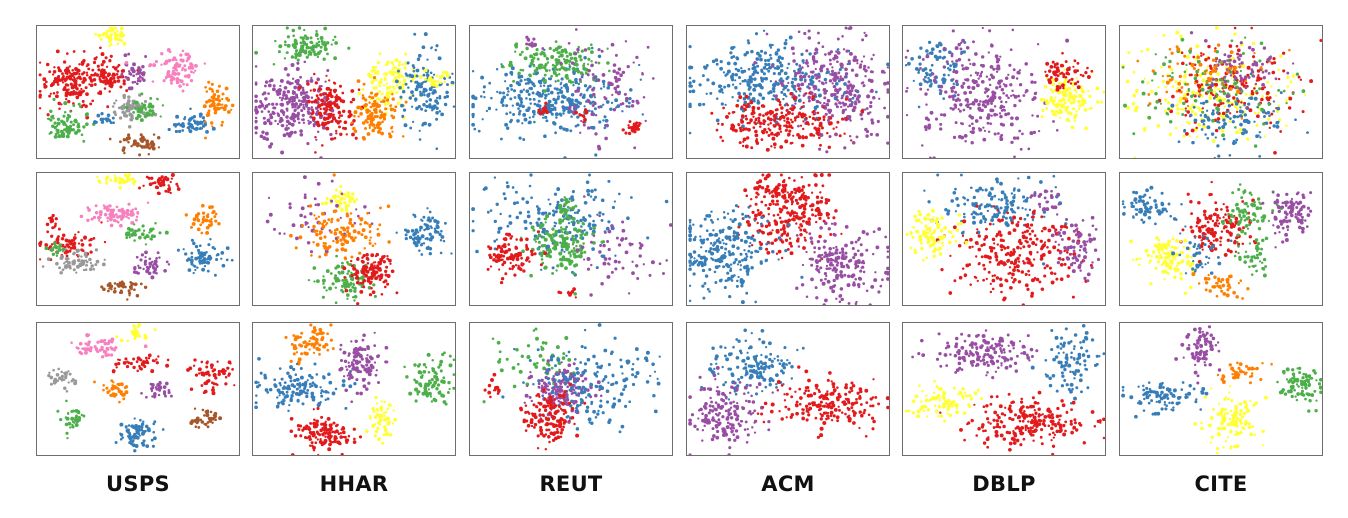 The image size is (1348, 518). What do you see at coordinates (218, 110) in the screenshot?
I see `cluster-orange` at bounding box center [218, 110].